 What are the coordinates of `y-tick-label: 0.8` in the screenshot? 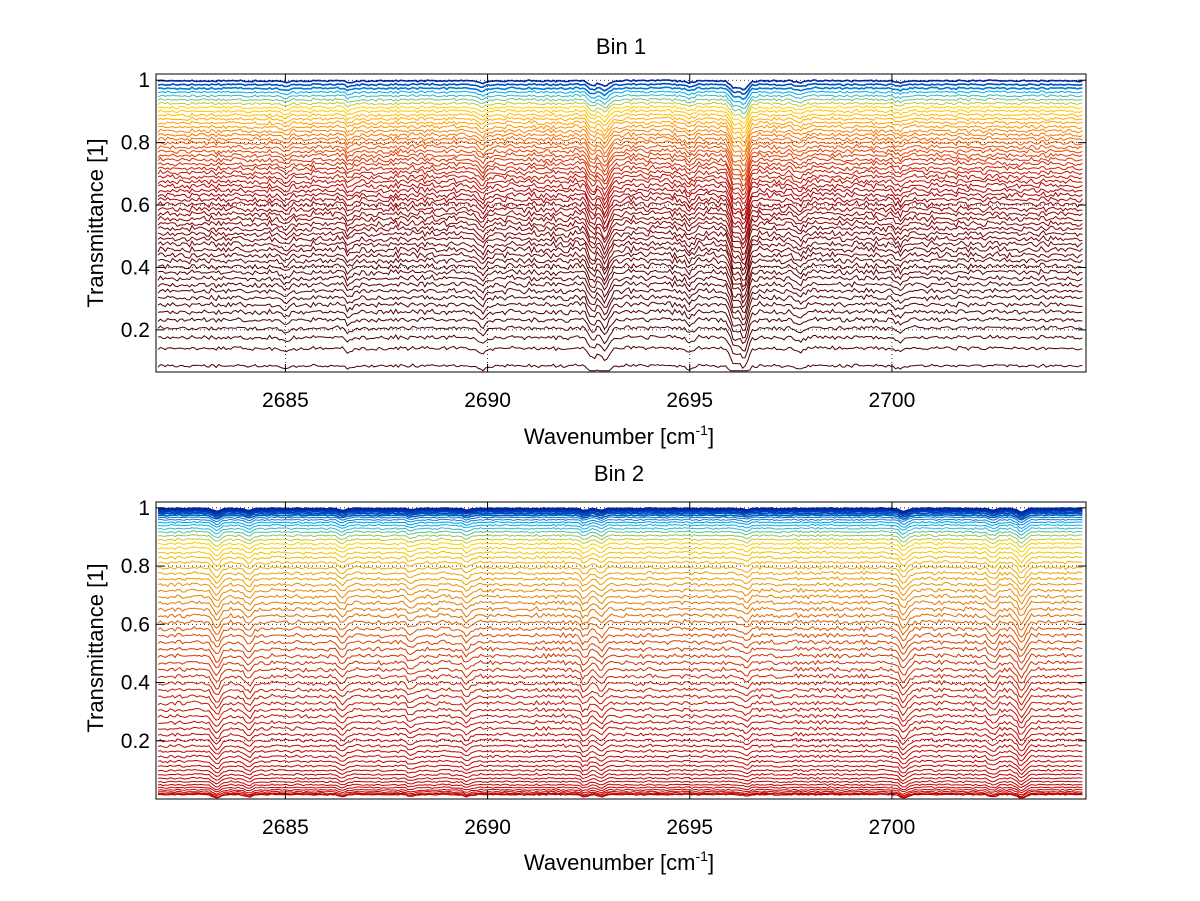 It's located at (135, 143).